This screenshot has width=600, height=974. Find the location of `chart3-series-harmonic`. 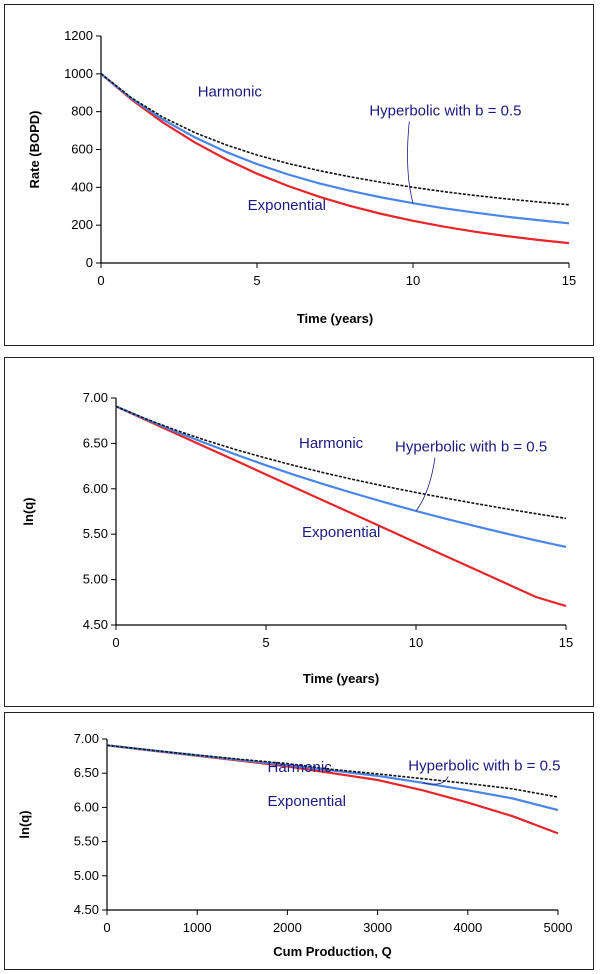

chart3-series-harmonic is located at coordinates (332, 771).